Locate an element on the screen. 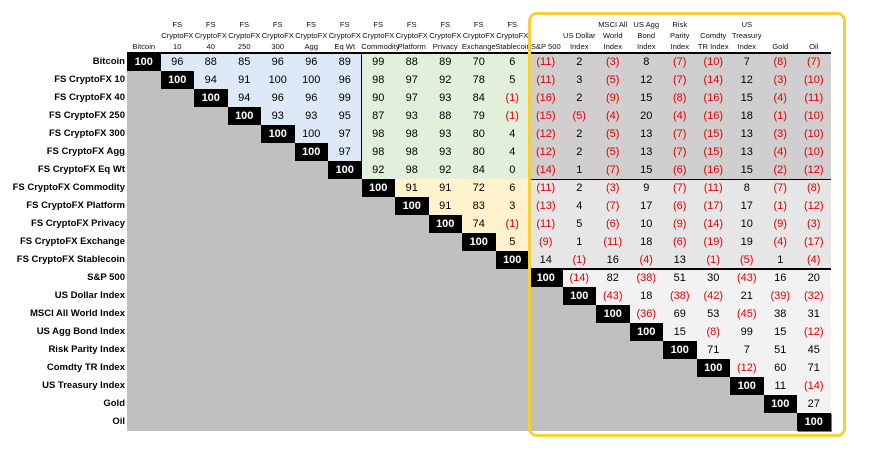 This screenshot has height=454, width=875. correlation-cell: 15 is located at coordinates (747, 98).